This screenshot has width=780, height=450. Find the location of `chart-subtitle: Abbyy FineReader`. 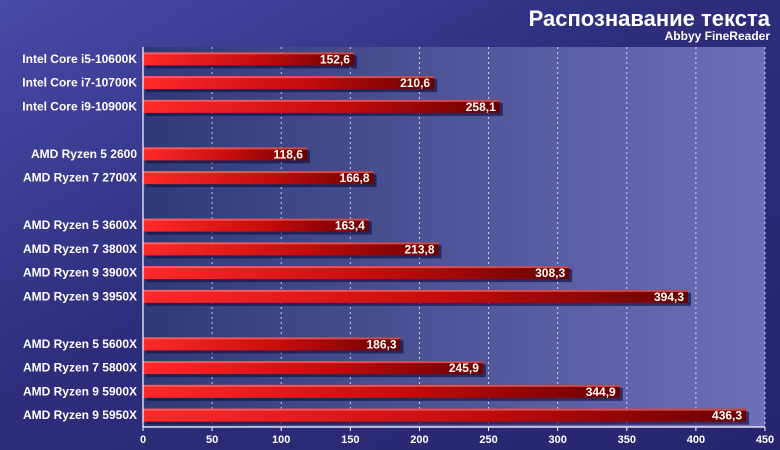

chart-subtitle: Abbyy FineReader is located at coordinates (718, 36).